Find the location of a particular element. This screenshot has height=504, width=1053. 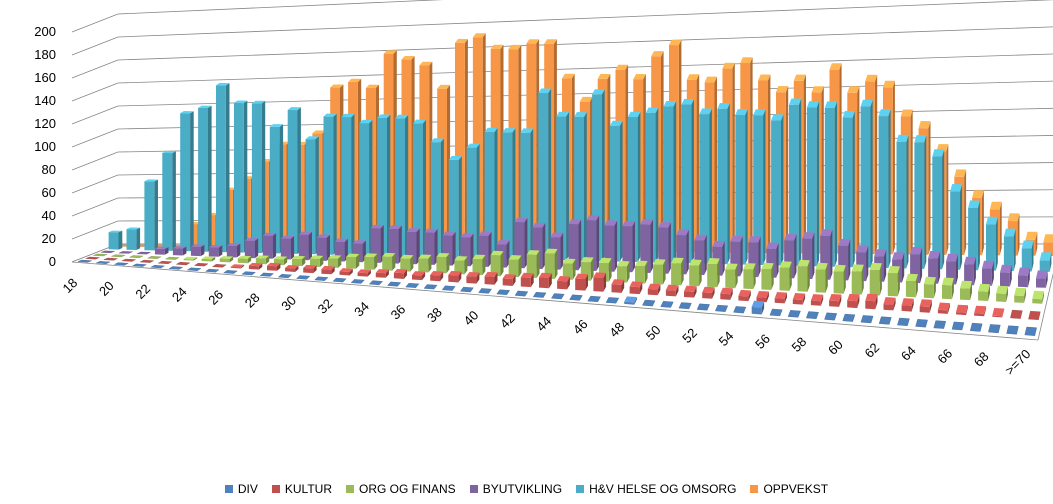

x-tick-label: 38 is located at coordinates (434, 315).